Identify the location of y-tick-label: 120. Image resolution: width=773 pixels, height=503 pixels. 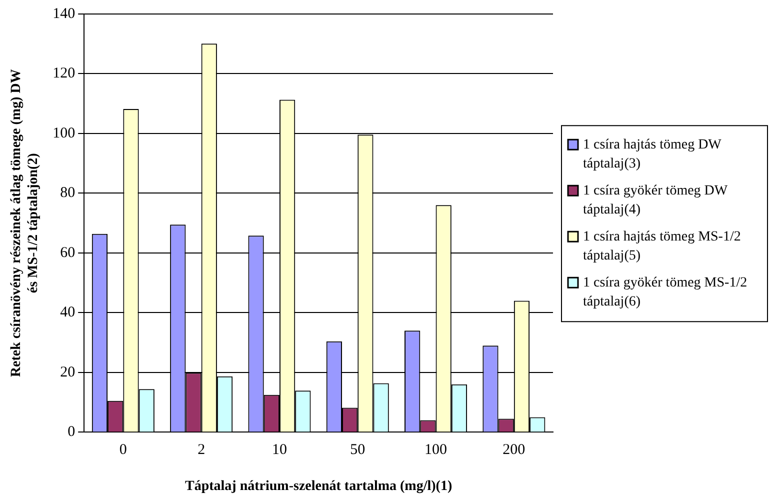
(64, 74).